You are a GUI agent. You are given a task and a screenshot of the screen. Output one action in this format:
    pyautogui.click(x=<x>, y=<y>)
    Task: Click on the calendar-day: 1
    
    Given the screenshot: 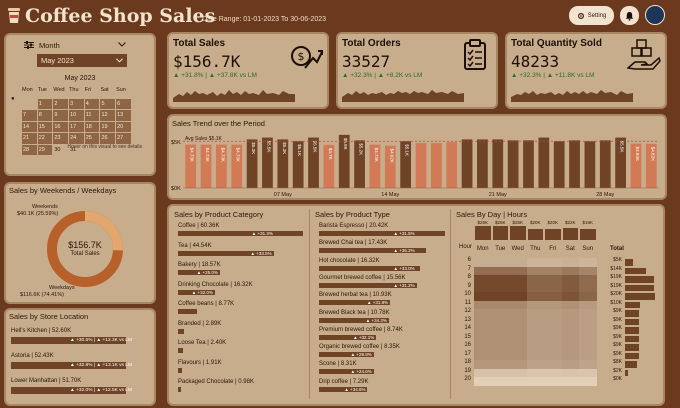 What is the action you would take?
    pyautogui.click(x=45, y=103)
    